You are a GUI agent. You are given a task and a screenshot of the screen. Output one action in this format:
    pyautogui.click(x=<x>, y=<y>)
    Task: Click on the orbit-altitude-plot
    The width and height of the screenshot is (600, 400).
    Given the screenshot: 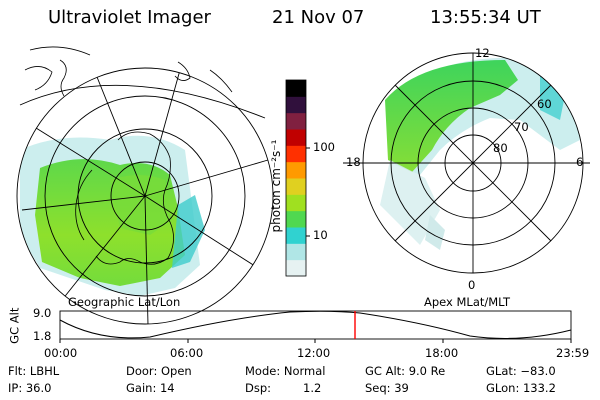 What is the action you would take?
    pyautogui.click(x=315, y=326)
    